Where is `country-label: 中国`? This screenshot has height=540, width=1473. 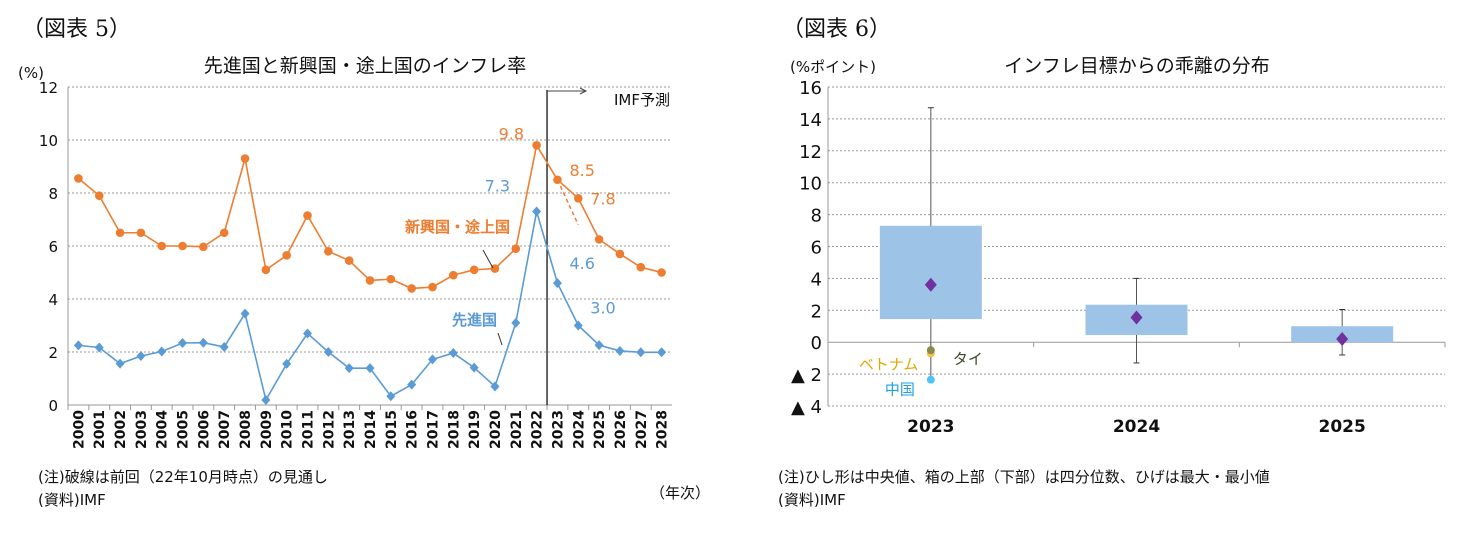
country-label: 中国 is located at coordinates (900, 390).